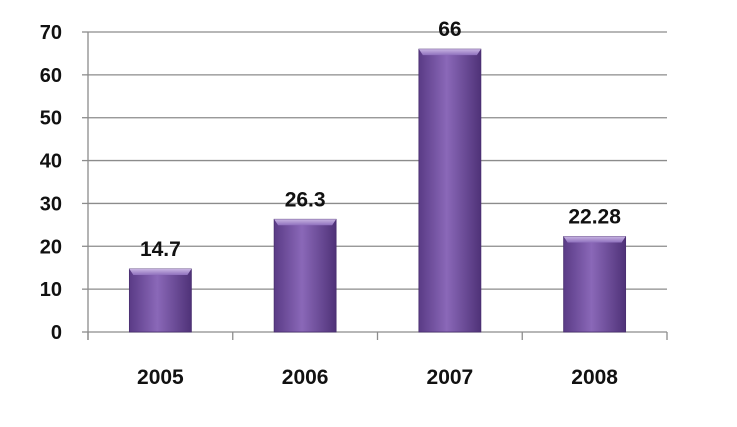  What do you see at coordinates (305, 377) in the screenshot?
I see `x-category-label: 2006` at bounding box center [305, 377].